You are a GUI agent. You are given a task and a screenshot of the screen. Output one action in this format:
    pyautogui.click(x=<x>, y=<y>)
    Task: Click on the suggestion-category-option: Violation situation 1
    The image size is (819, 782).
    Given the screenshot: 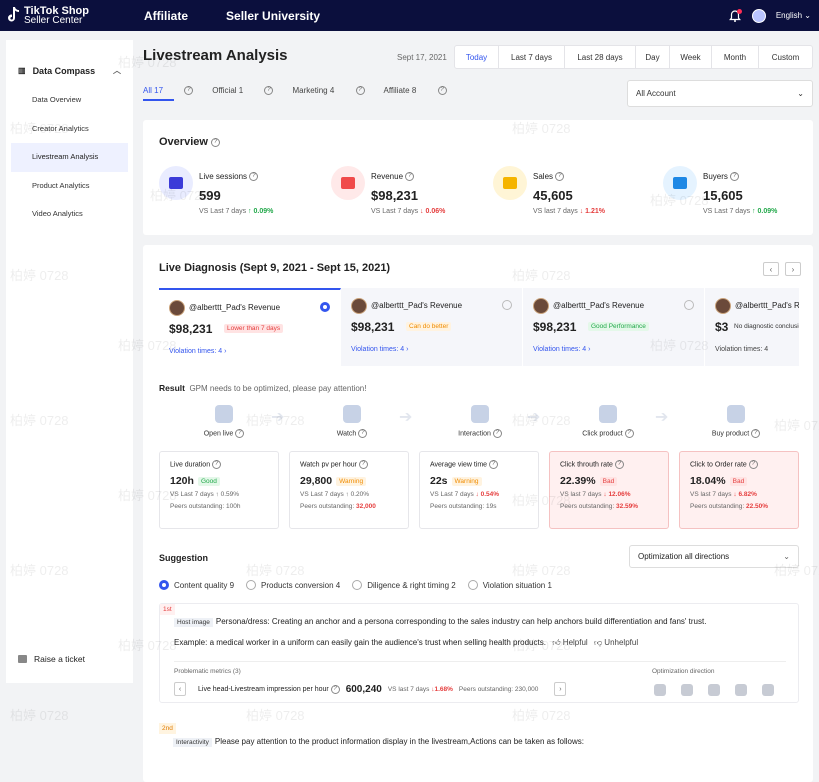 What is the action you would take?
    pyautogui.click(x=509, y=585)
    